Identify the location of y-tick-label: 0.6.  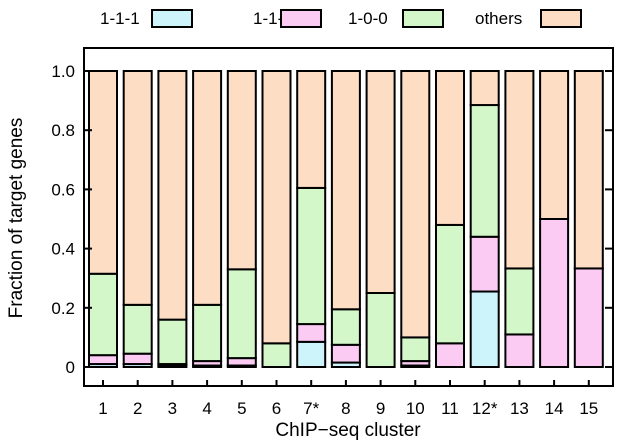
(63, 189).